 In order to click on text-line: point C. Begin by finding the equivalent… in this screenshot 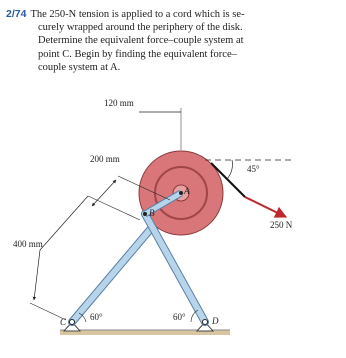, I will do `click(137, 54)`.